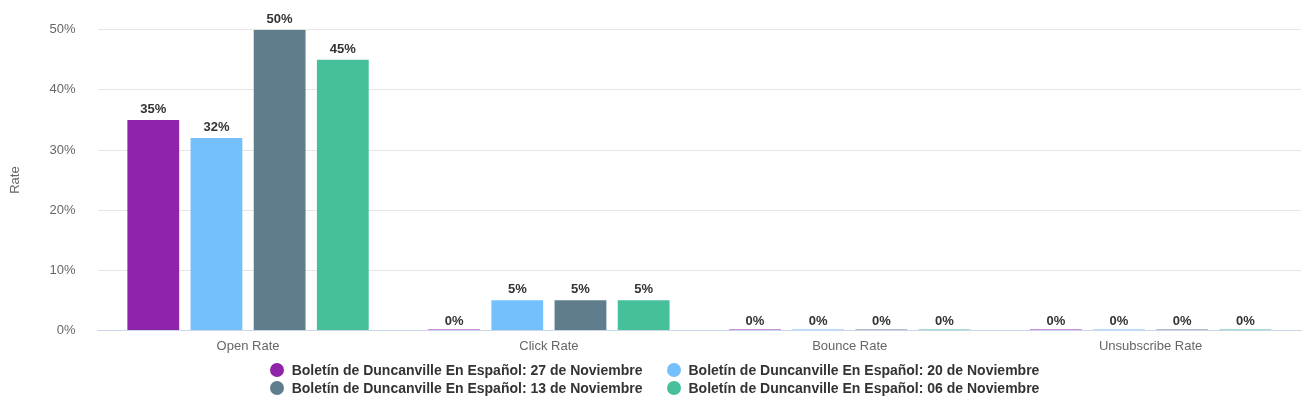 The image size is (1309, 411). What do you see at coordinates (15, 180) in the screenshot?
I see `y-axis-title: Rate` at bounding box center [15, 180].